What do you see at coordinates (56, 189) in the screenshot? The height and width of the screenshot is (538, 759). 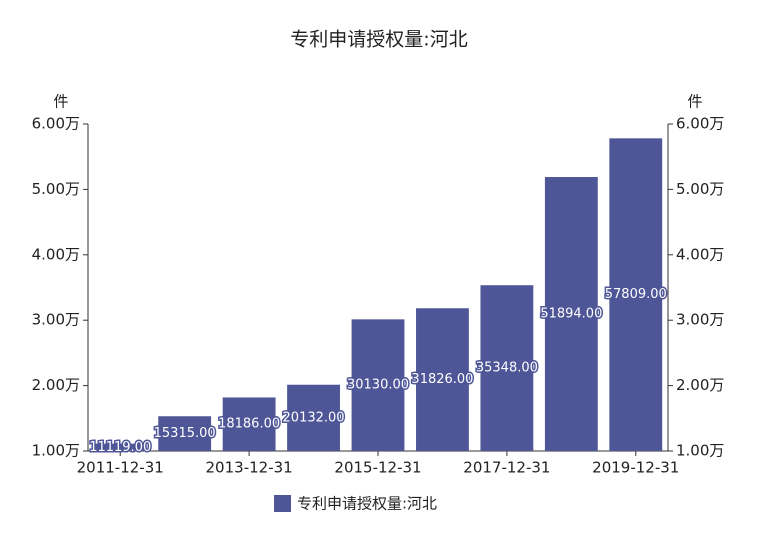 I see `y-tick-label: 5.00万` at bounding box center [56, 189].